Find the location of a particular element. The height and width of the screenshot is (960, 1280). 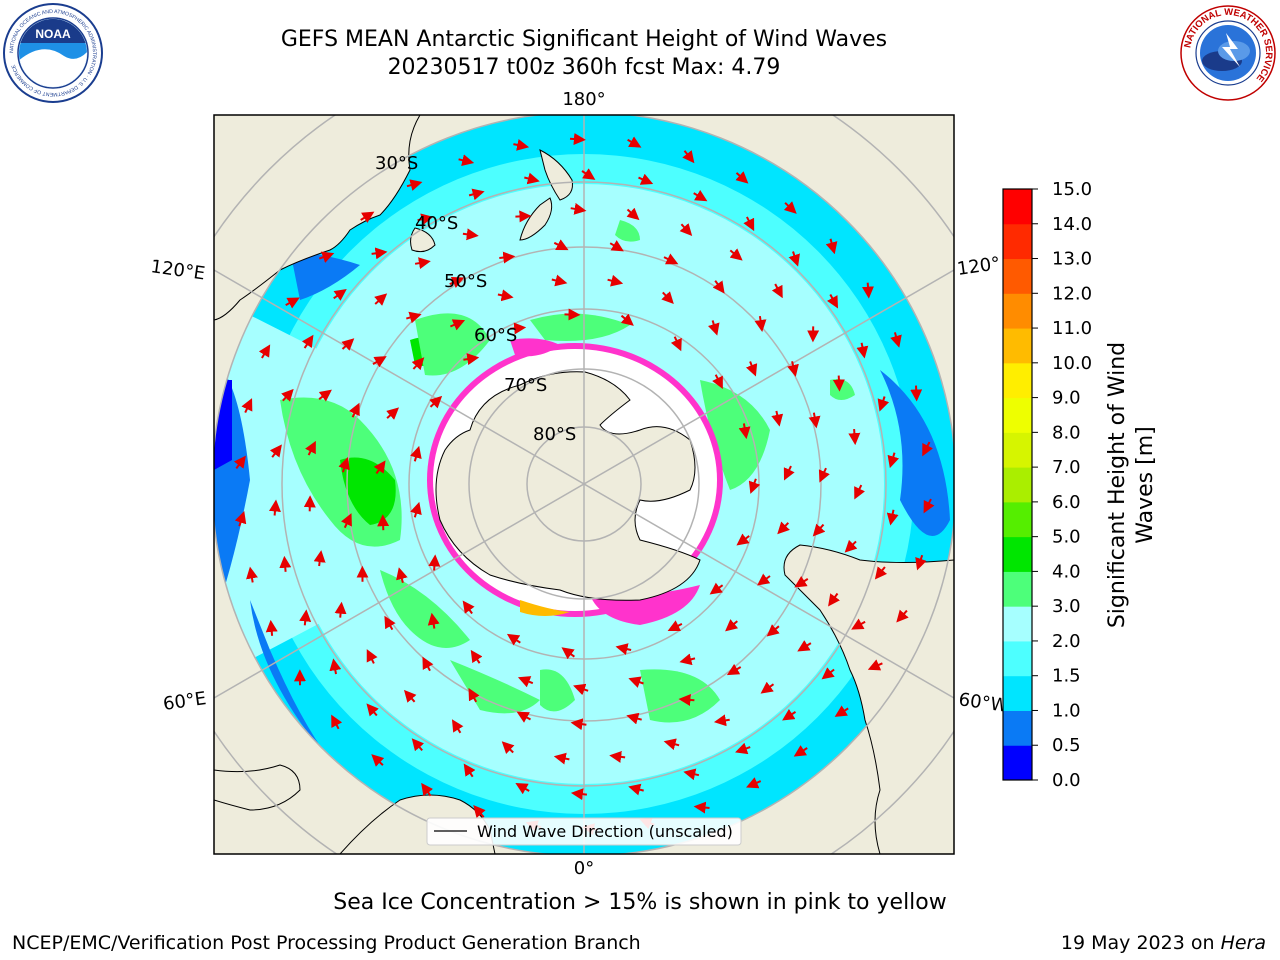

colorbar-label-line2: Waves [m] is located at coordinates (1145, 484).